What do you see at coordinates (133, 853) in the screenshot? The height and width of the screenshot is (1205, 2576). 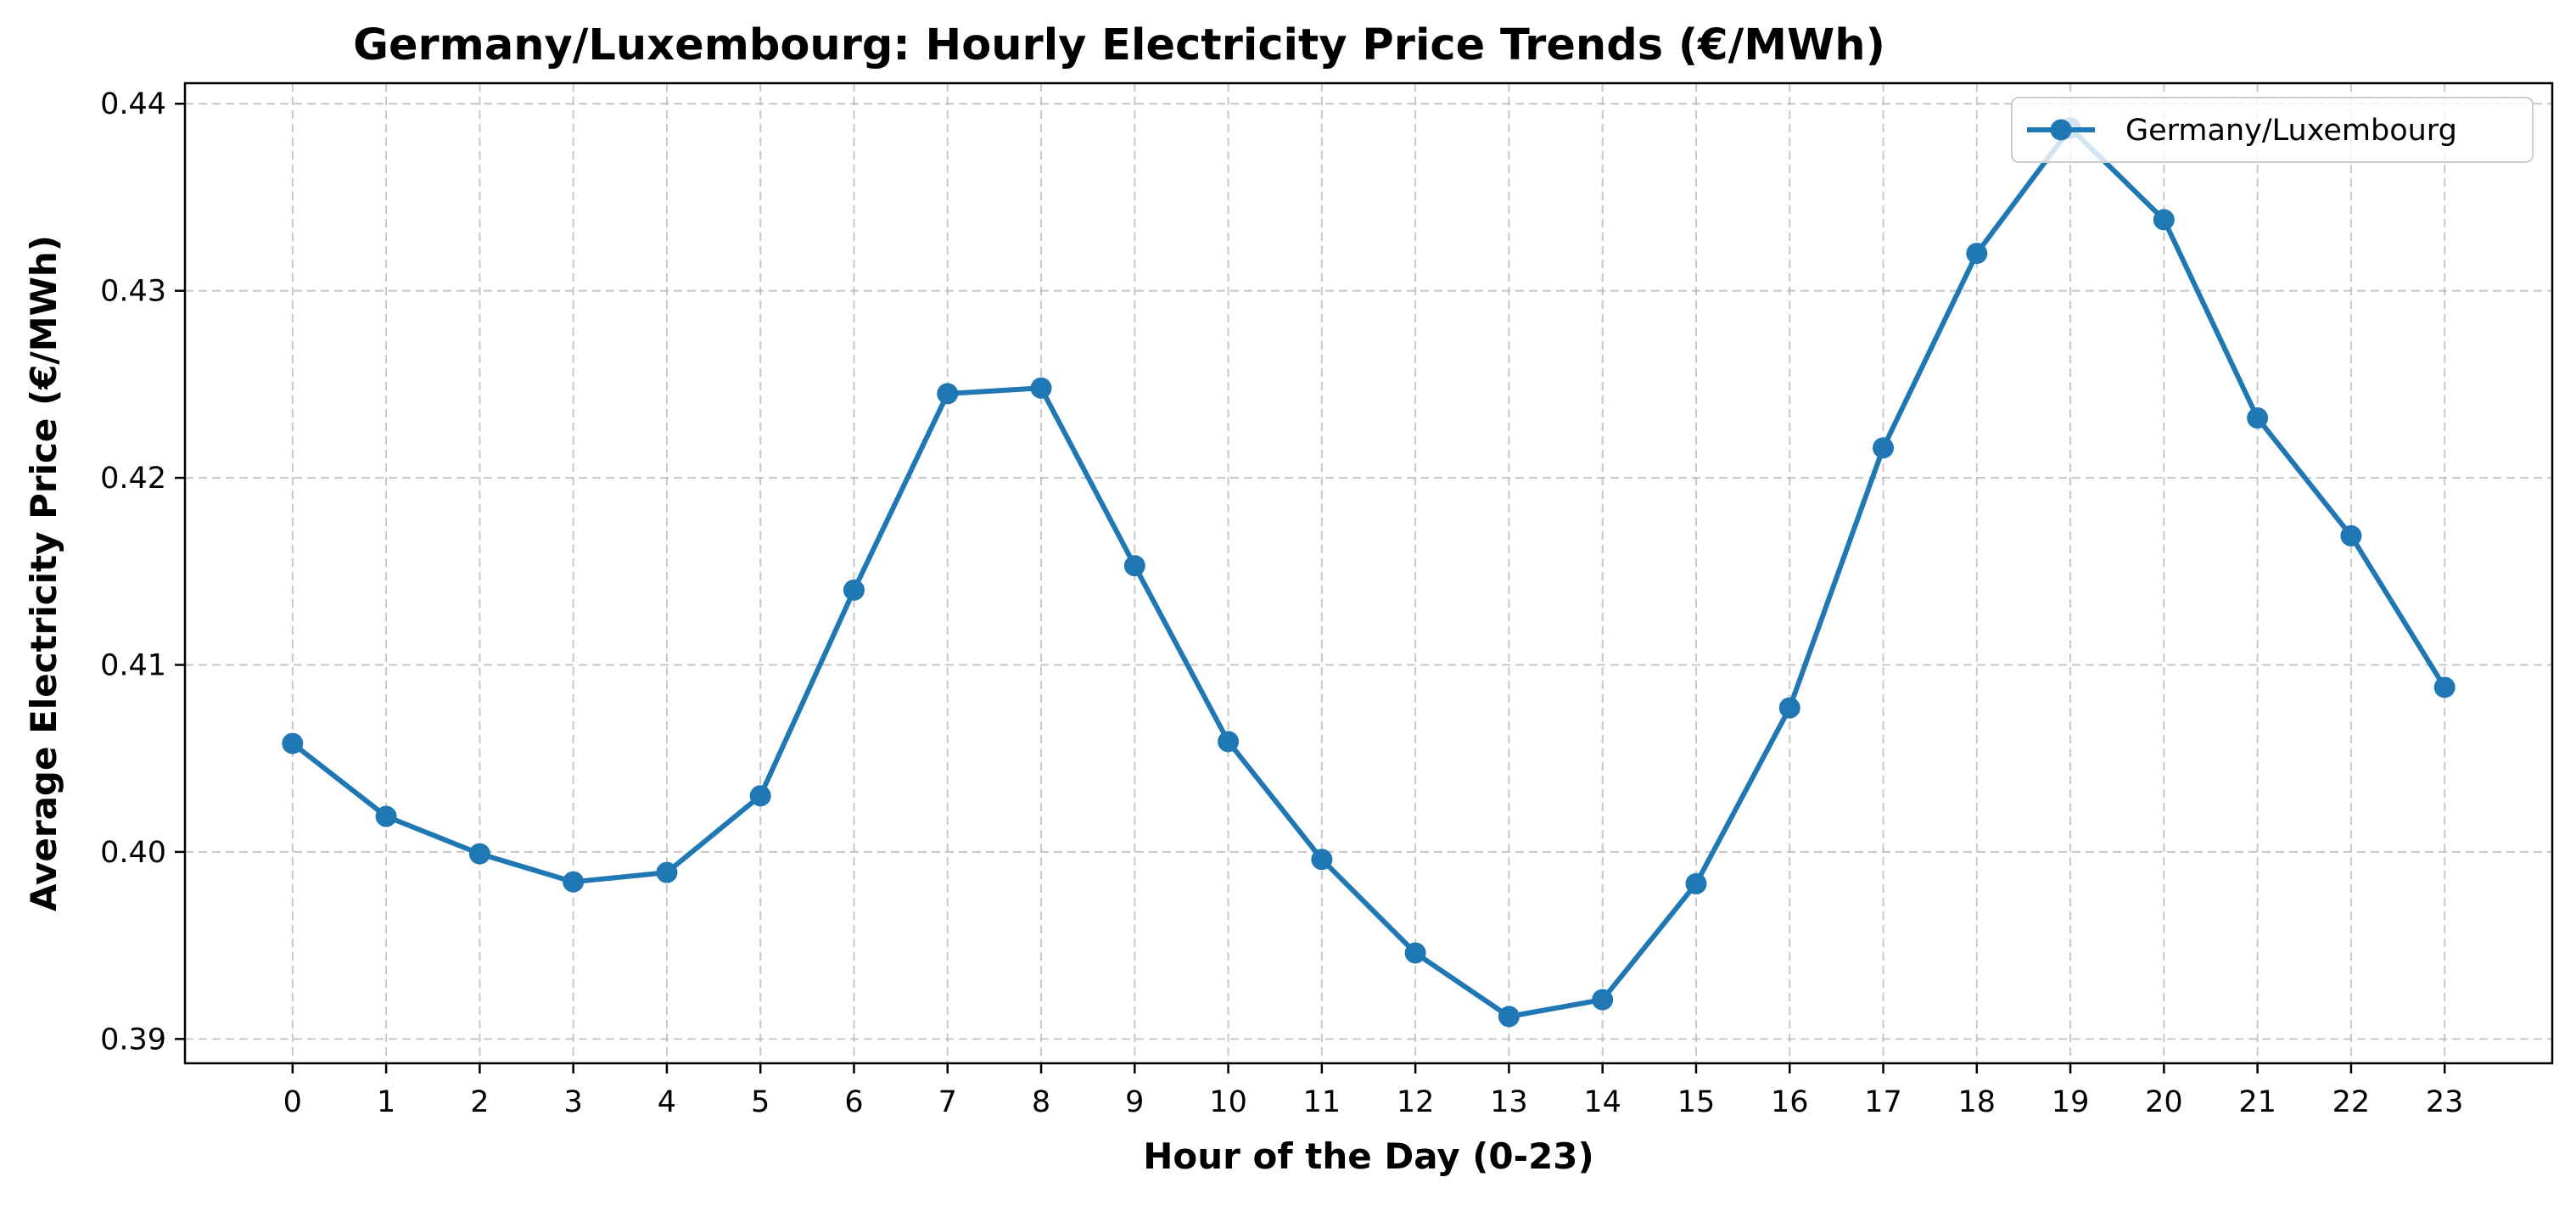 I see `y-tick-label: 0.40` at bounding box center [133, 853].